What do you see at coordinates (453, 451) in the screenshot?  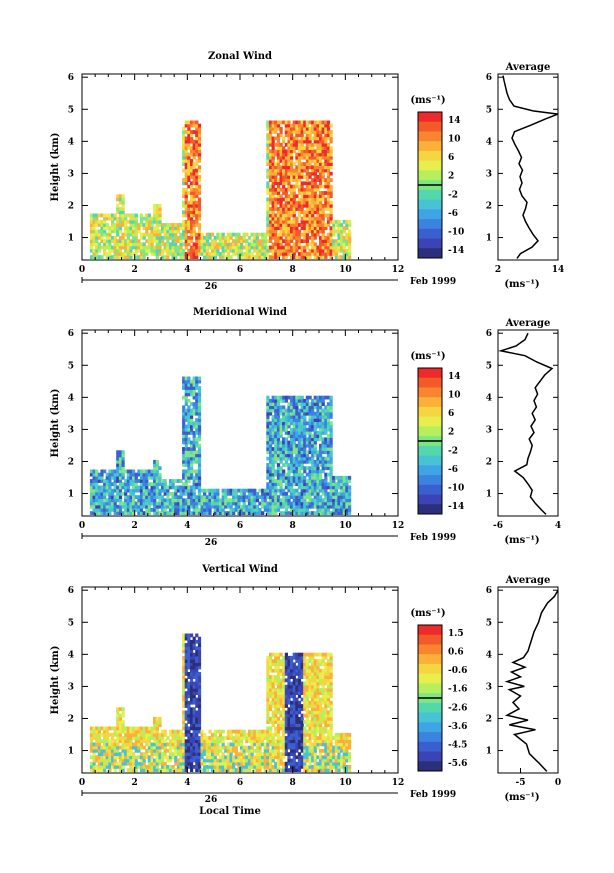 I see `colorbar-tick-label: -2` at bounding box center [453, 451].